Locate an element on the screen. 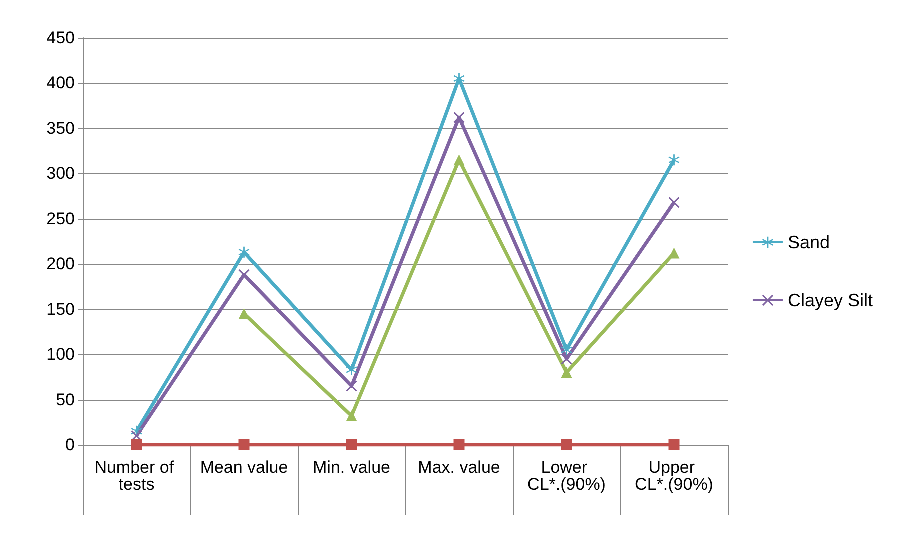 The width and height of the screenshot is (906, 543). y-tick-label: 300 is located at coordinates (60, 174).